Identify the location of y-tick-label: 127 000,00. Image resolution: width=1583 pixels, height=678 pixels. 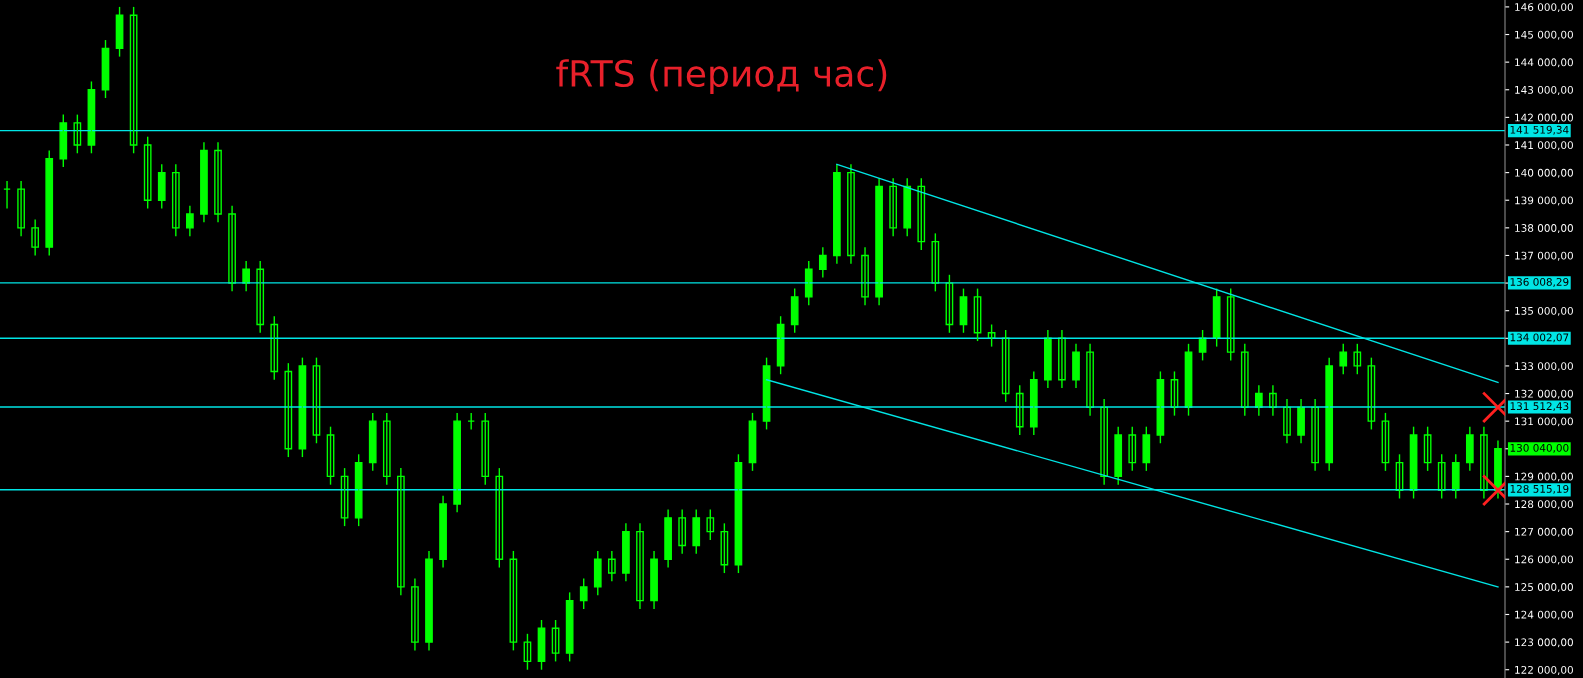
(1544, 532).